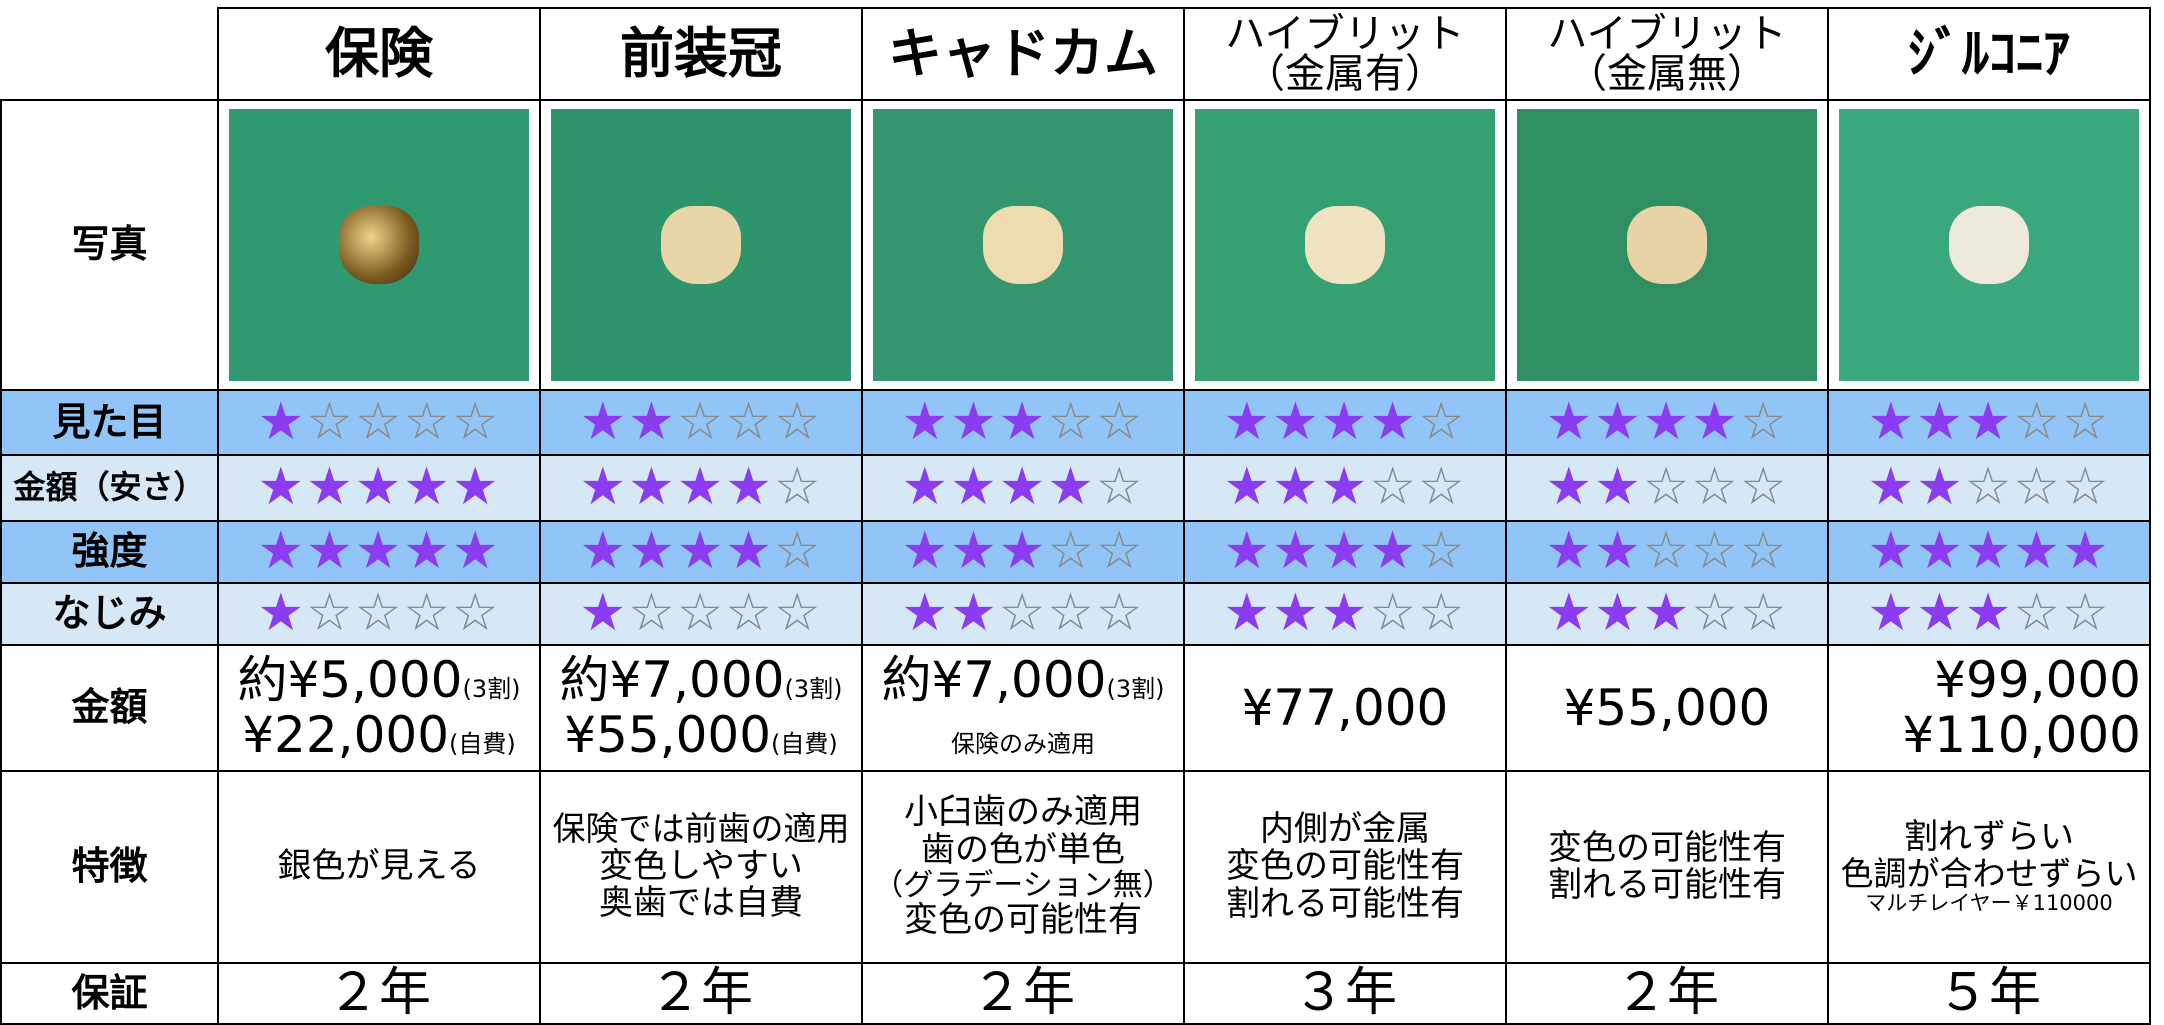 Image resolution: width=2164 pixels, height=1025 pixels. I want to click on header-line: （金属有）, so click(1345, 74).